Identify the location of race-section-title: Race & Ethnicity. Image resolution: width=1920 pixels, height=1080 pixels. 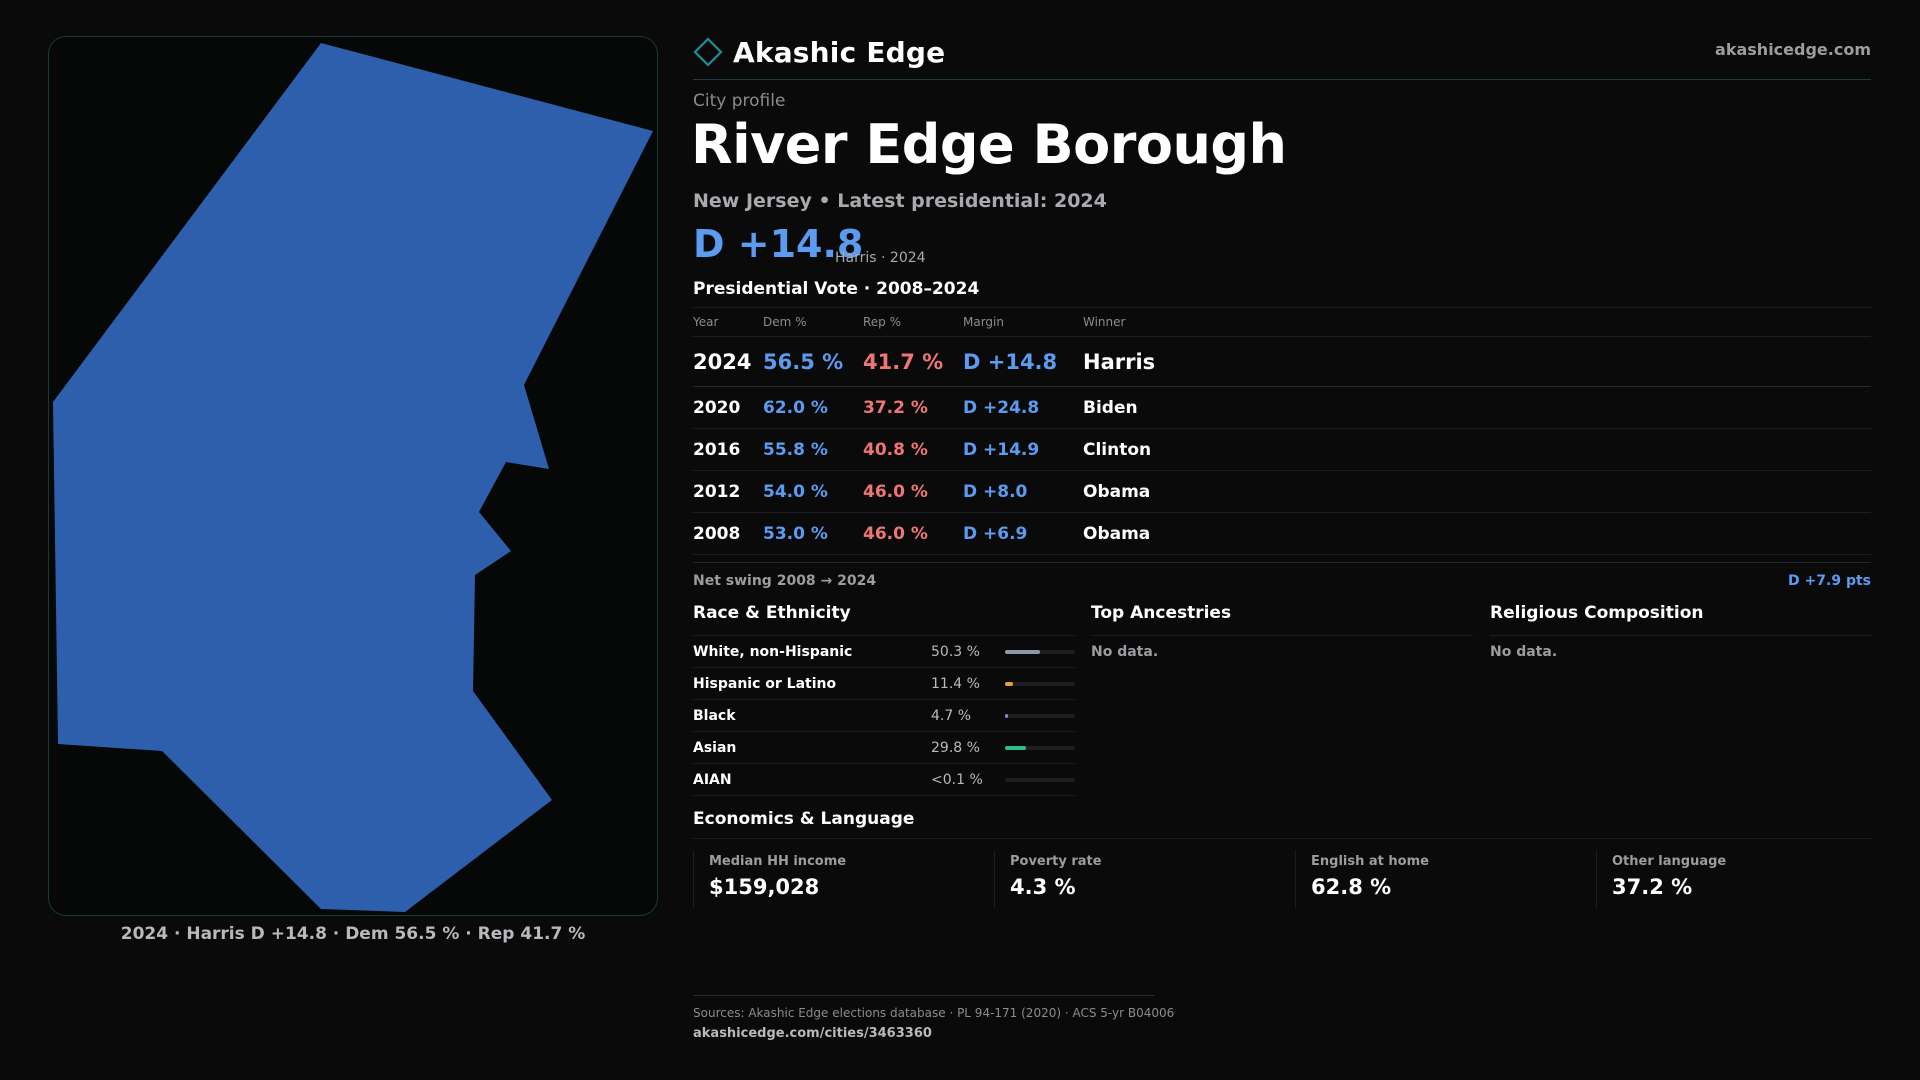
(884, 619).